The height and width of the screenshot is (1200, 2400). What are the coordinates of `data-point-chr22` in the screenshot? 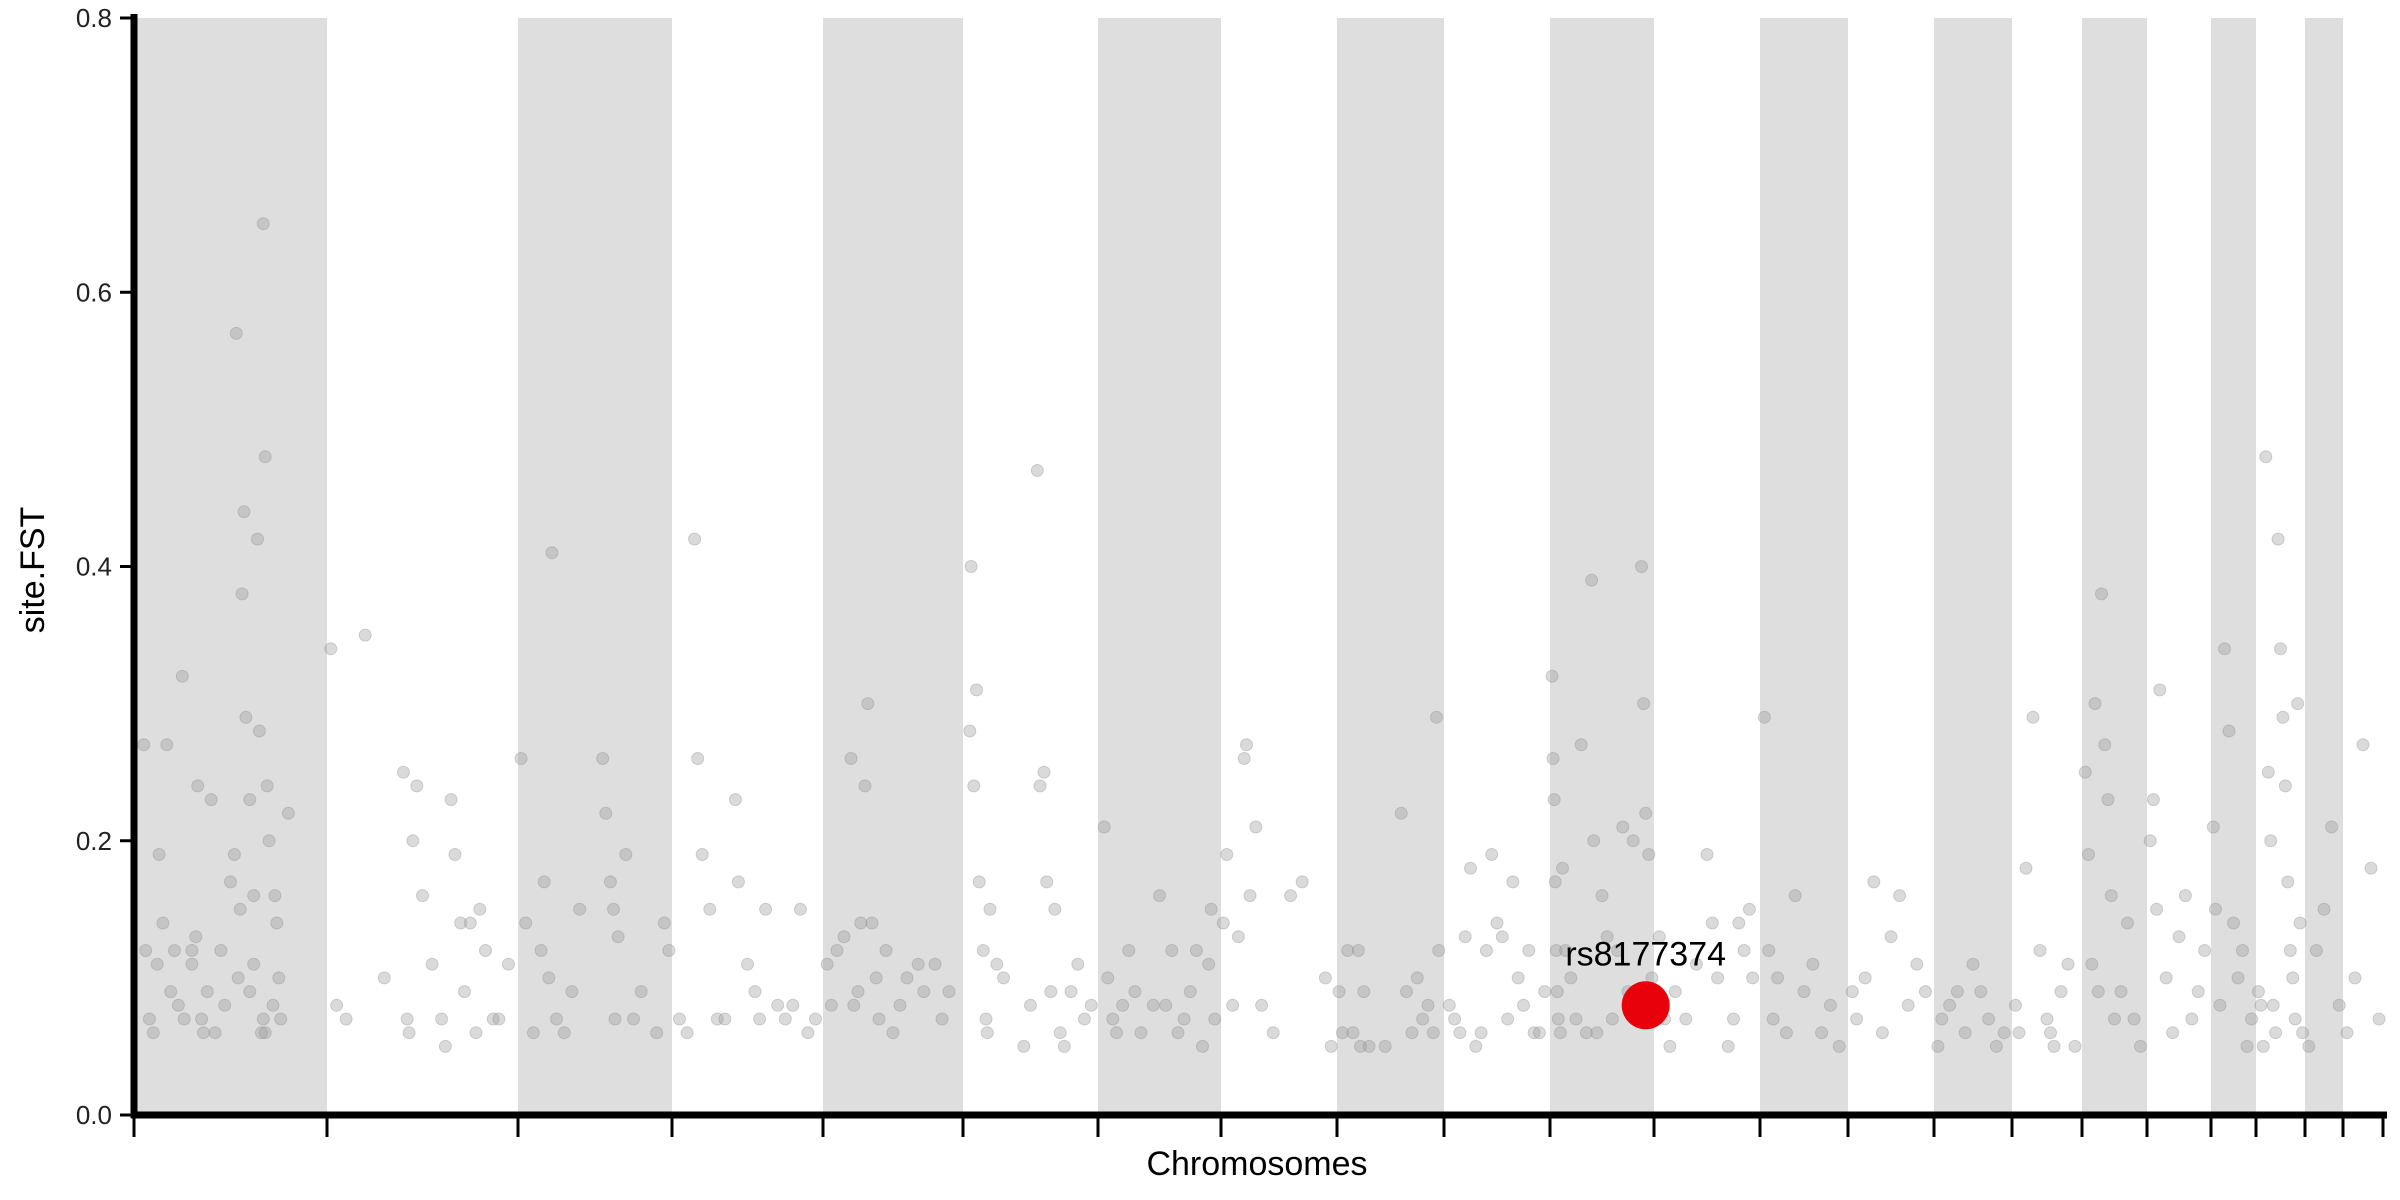 It's located at (2371, 868).